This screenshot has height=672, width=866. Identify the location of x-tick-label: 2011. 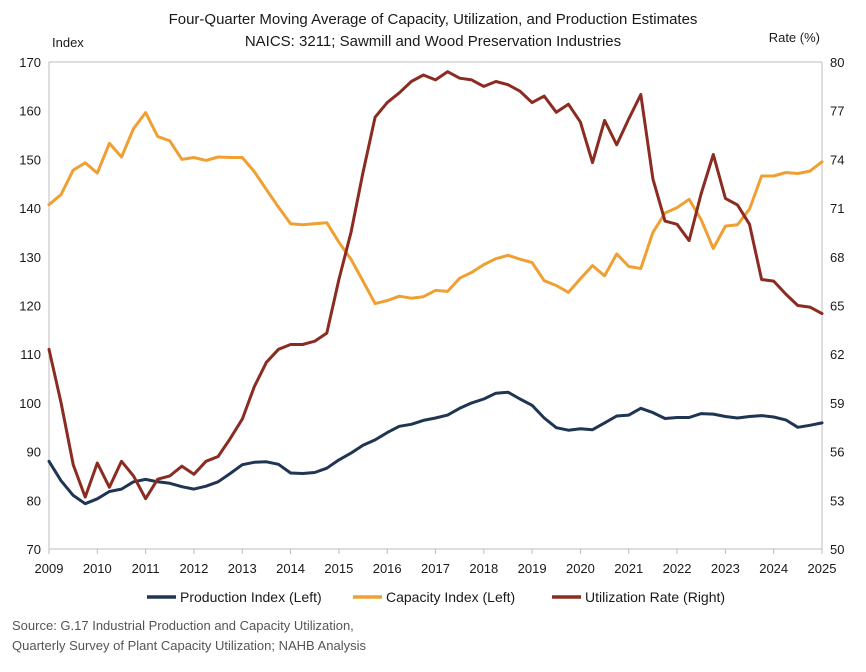
(146, 568).